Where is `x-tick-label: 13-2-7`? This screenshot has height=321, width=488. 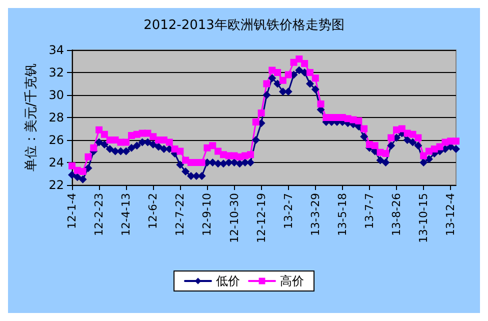
x-tick-label: 13-2-7 is located at coordinates (288, 211).